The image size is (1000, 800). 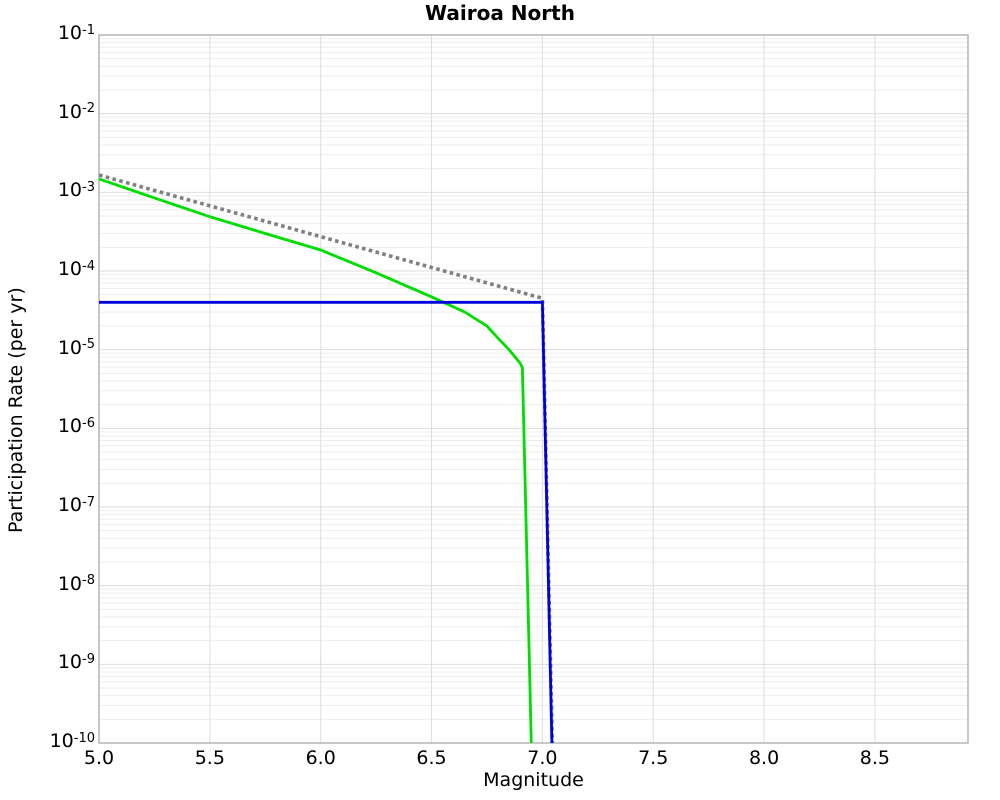 I want to click on y-tick-label: 10⁻¹⁰, so click(x=72, y=741).